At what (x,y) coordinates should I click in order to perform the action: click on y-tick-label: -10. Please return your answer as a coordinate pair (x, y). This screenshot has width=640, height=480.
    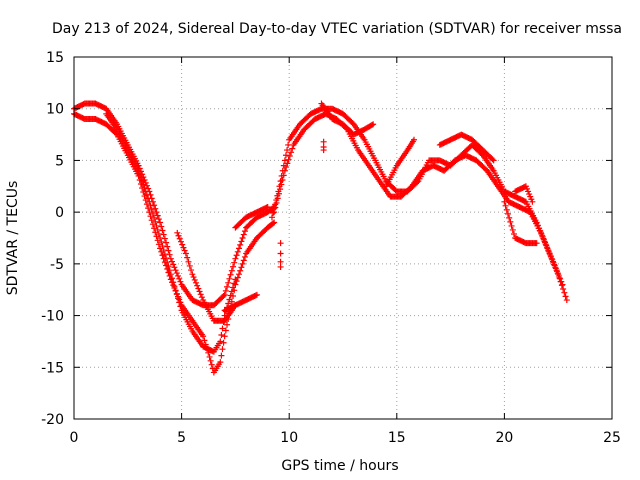
    Looking at the image, I should click on (52, 317).